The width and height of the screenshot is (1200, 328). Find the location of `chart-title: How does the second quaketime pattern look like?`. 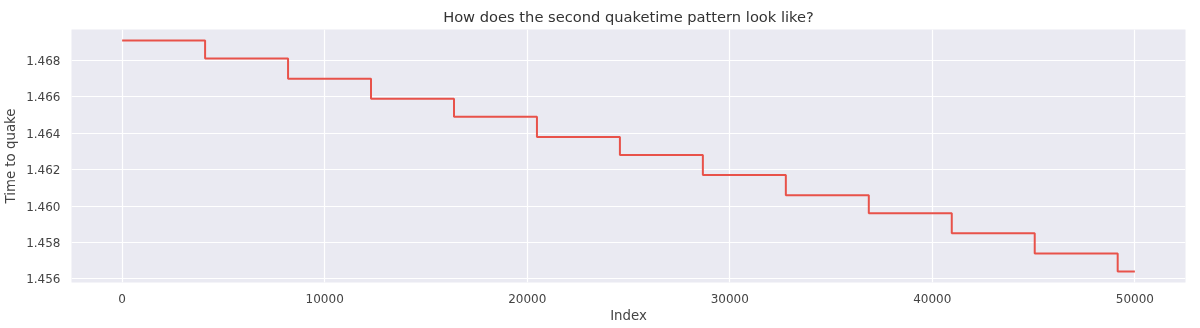

chart-title: How does the second quaketime pattern look like? is located at coordinates (628, 16).